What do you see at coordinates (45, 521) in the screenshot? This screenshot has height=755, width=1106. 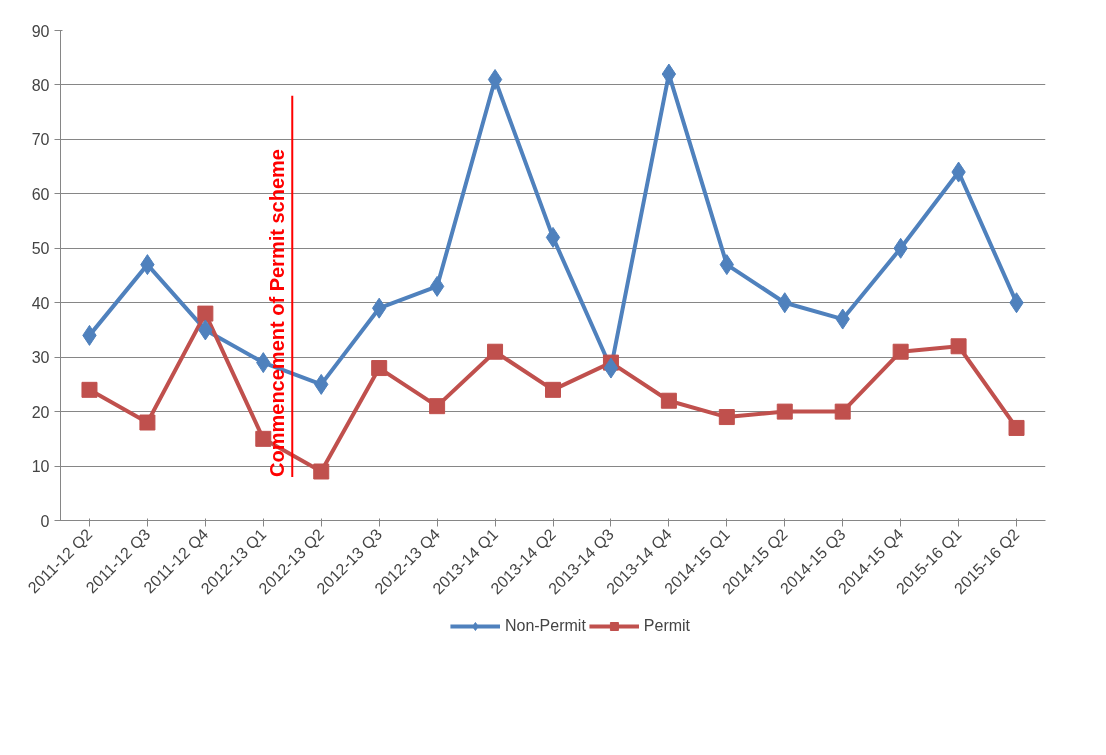 I see `y-tick-label: 0` at bounding box center [45, 521].